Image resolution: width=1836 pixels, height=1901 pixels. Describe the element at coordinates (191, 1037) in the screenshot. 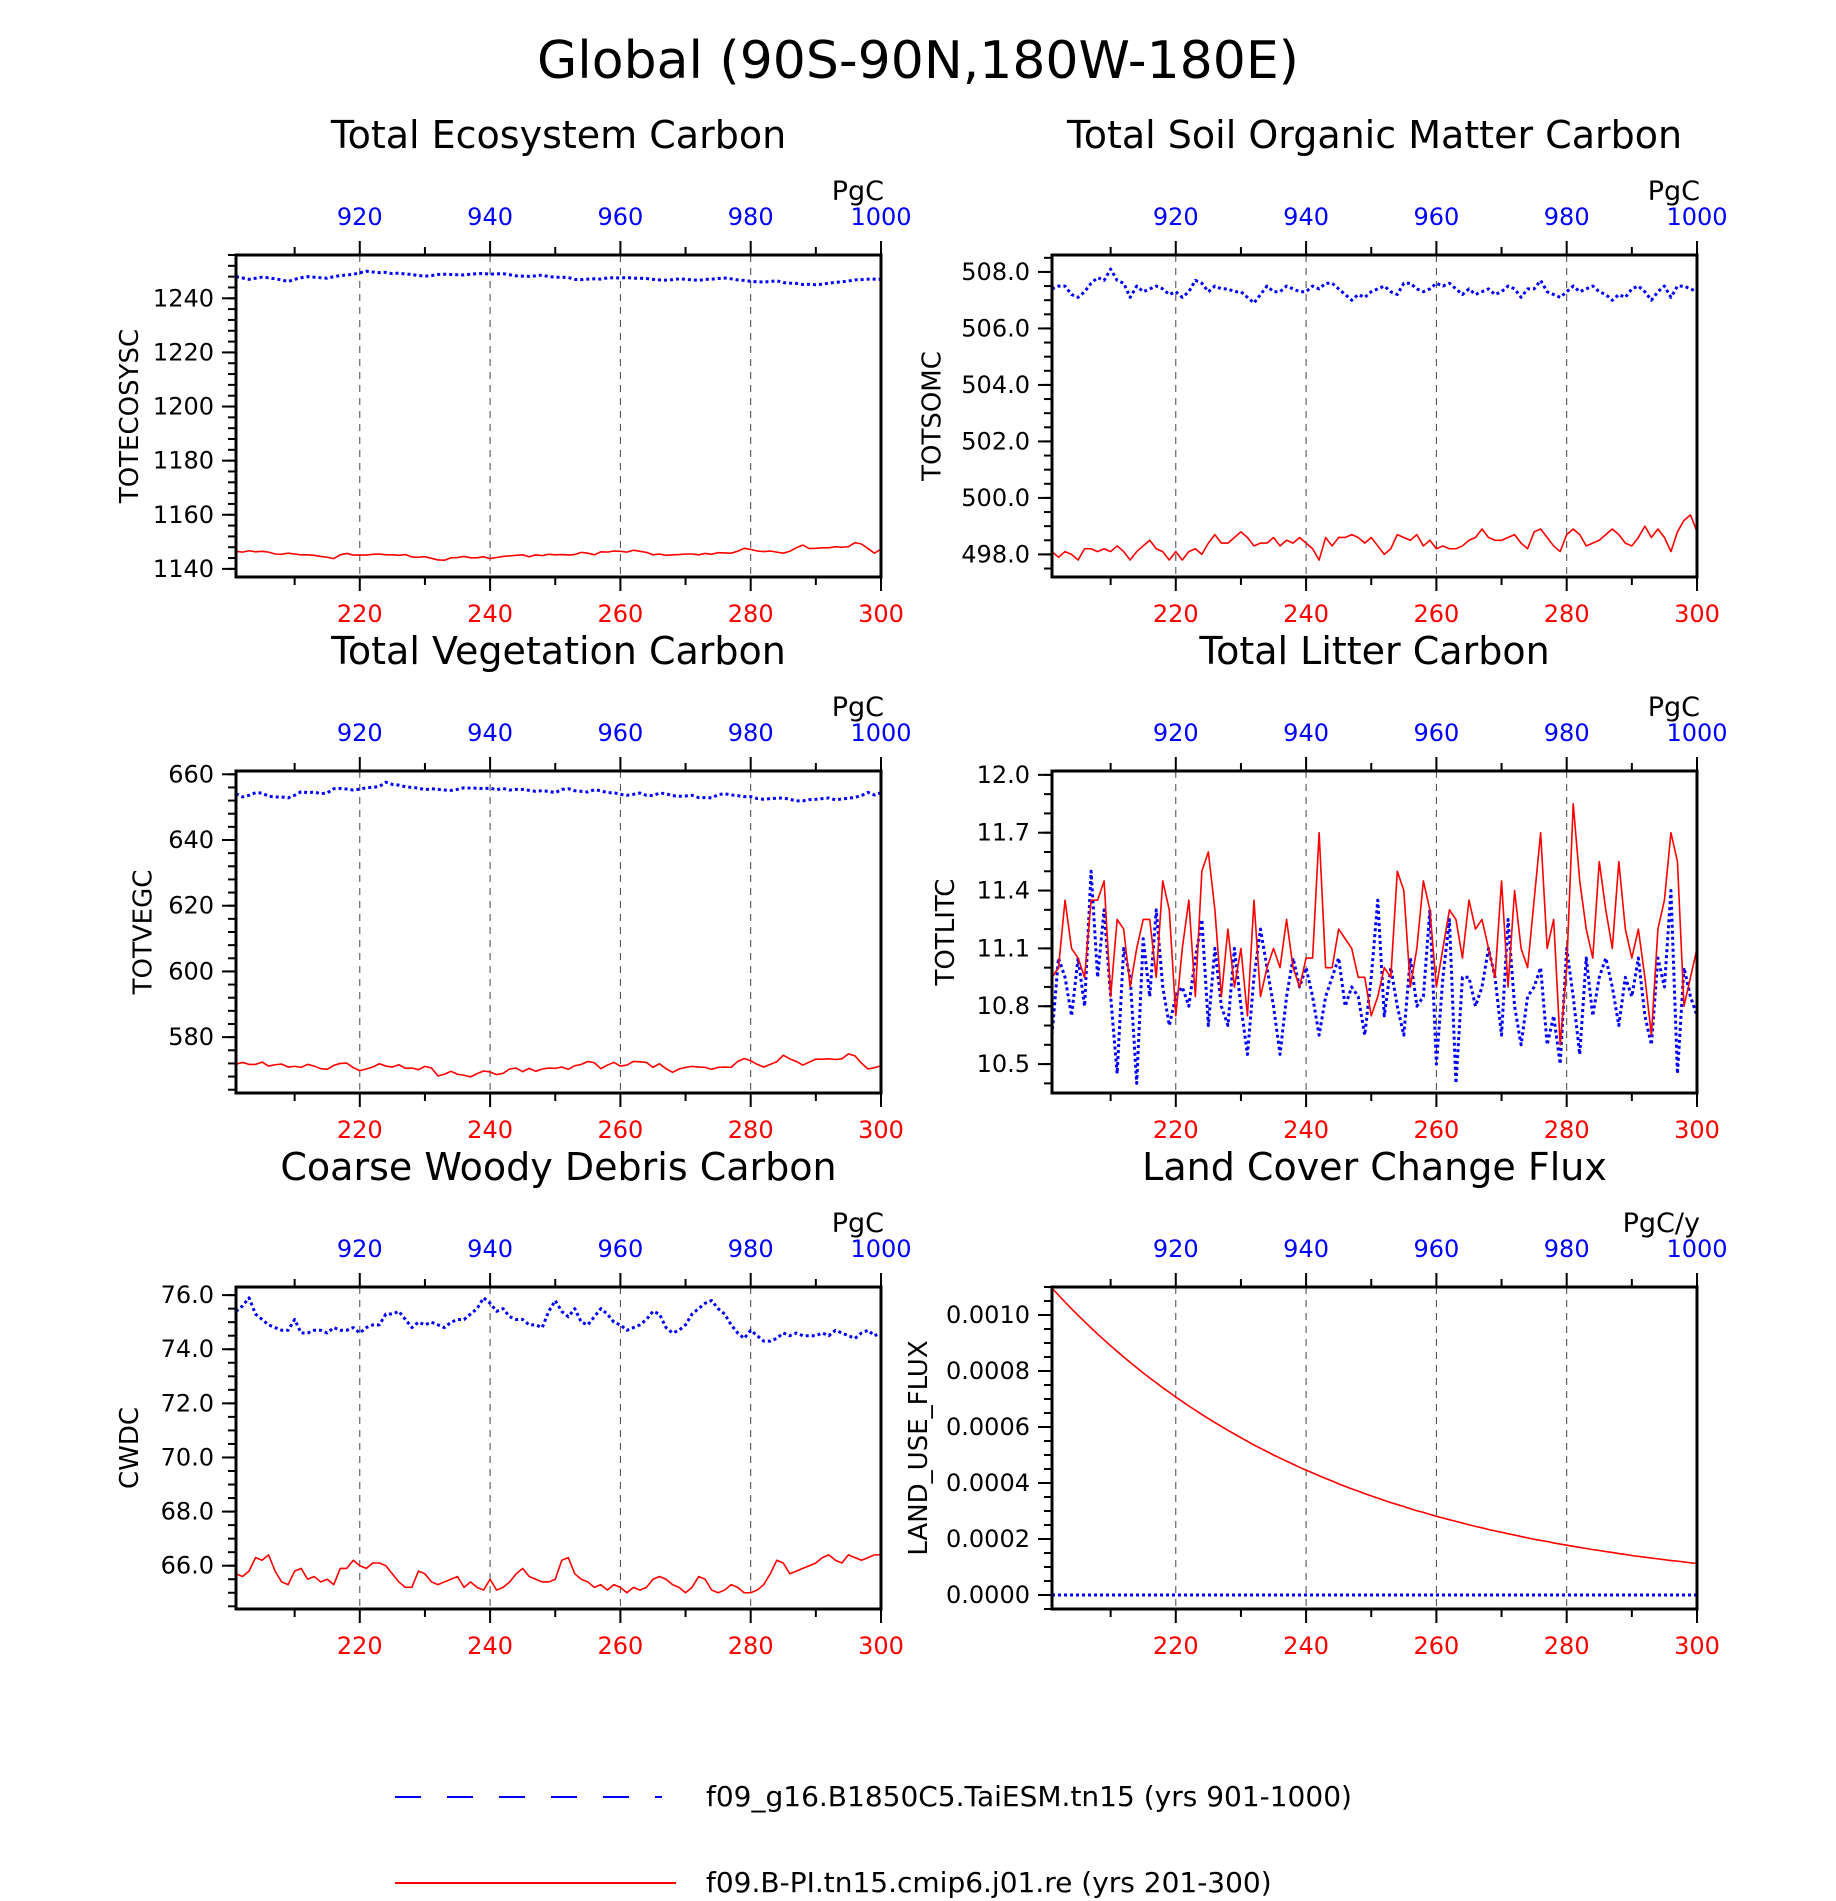

I see `y-tick-label: 580` at that location.